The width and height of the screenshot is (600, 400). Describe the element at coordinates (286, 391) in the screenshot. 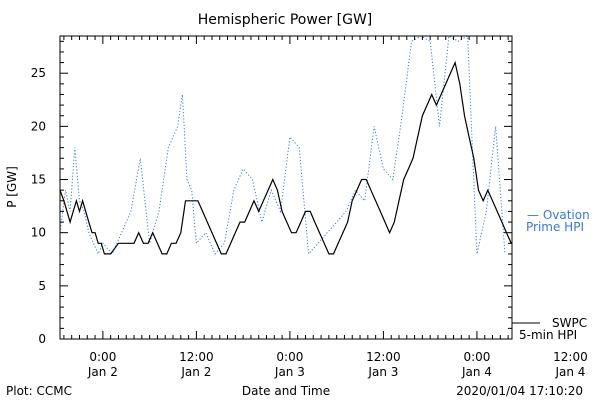

I see `x-axis-label: Date and Time` at that location.